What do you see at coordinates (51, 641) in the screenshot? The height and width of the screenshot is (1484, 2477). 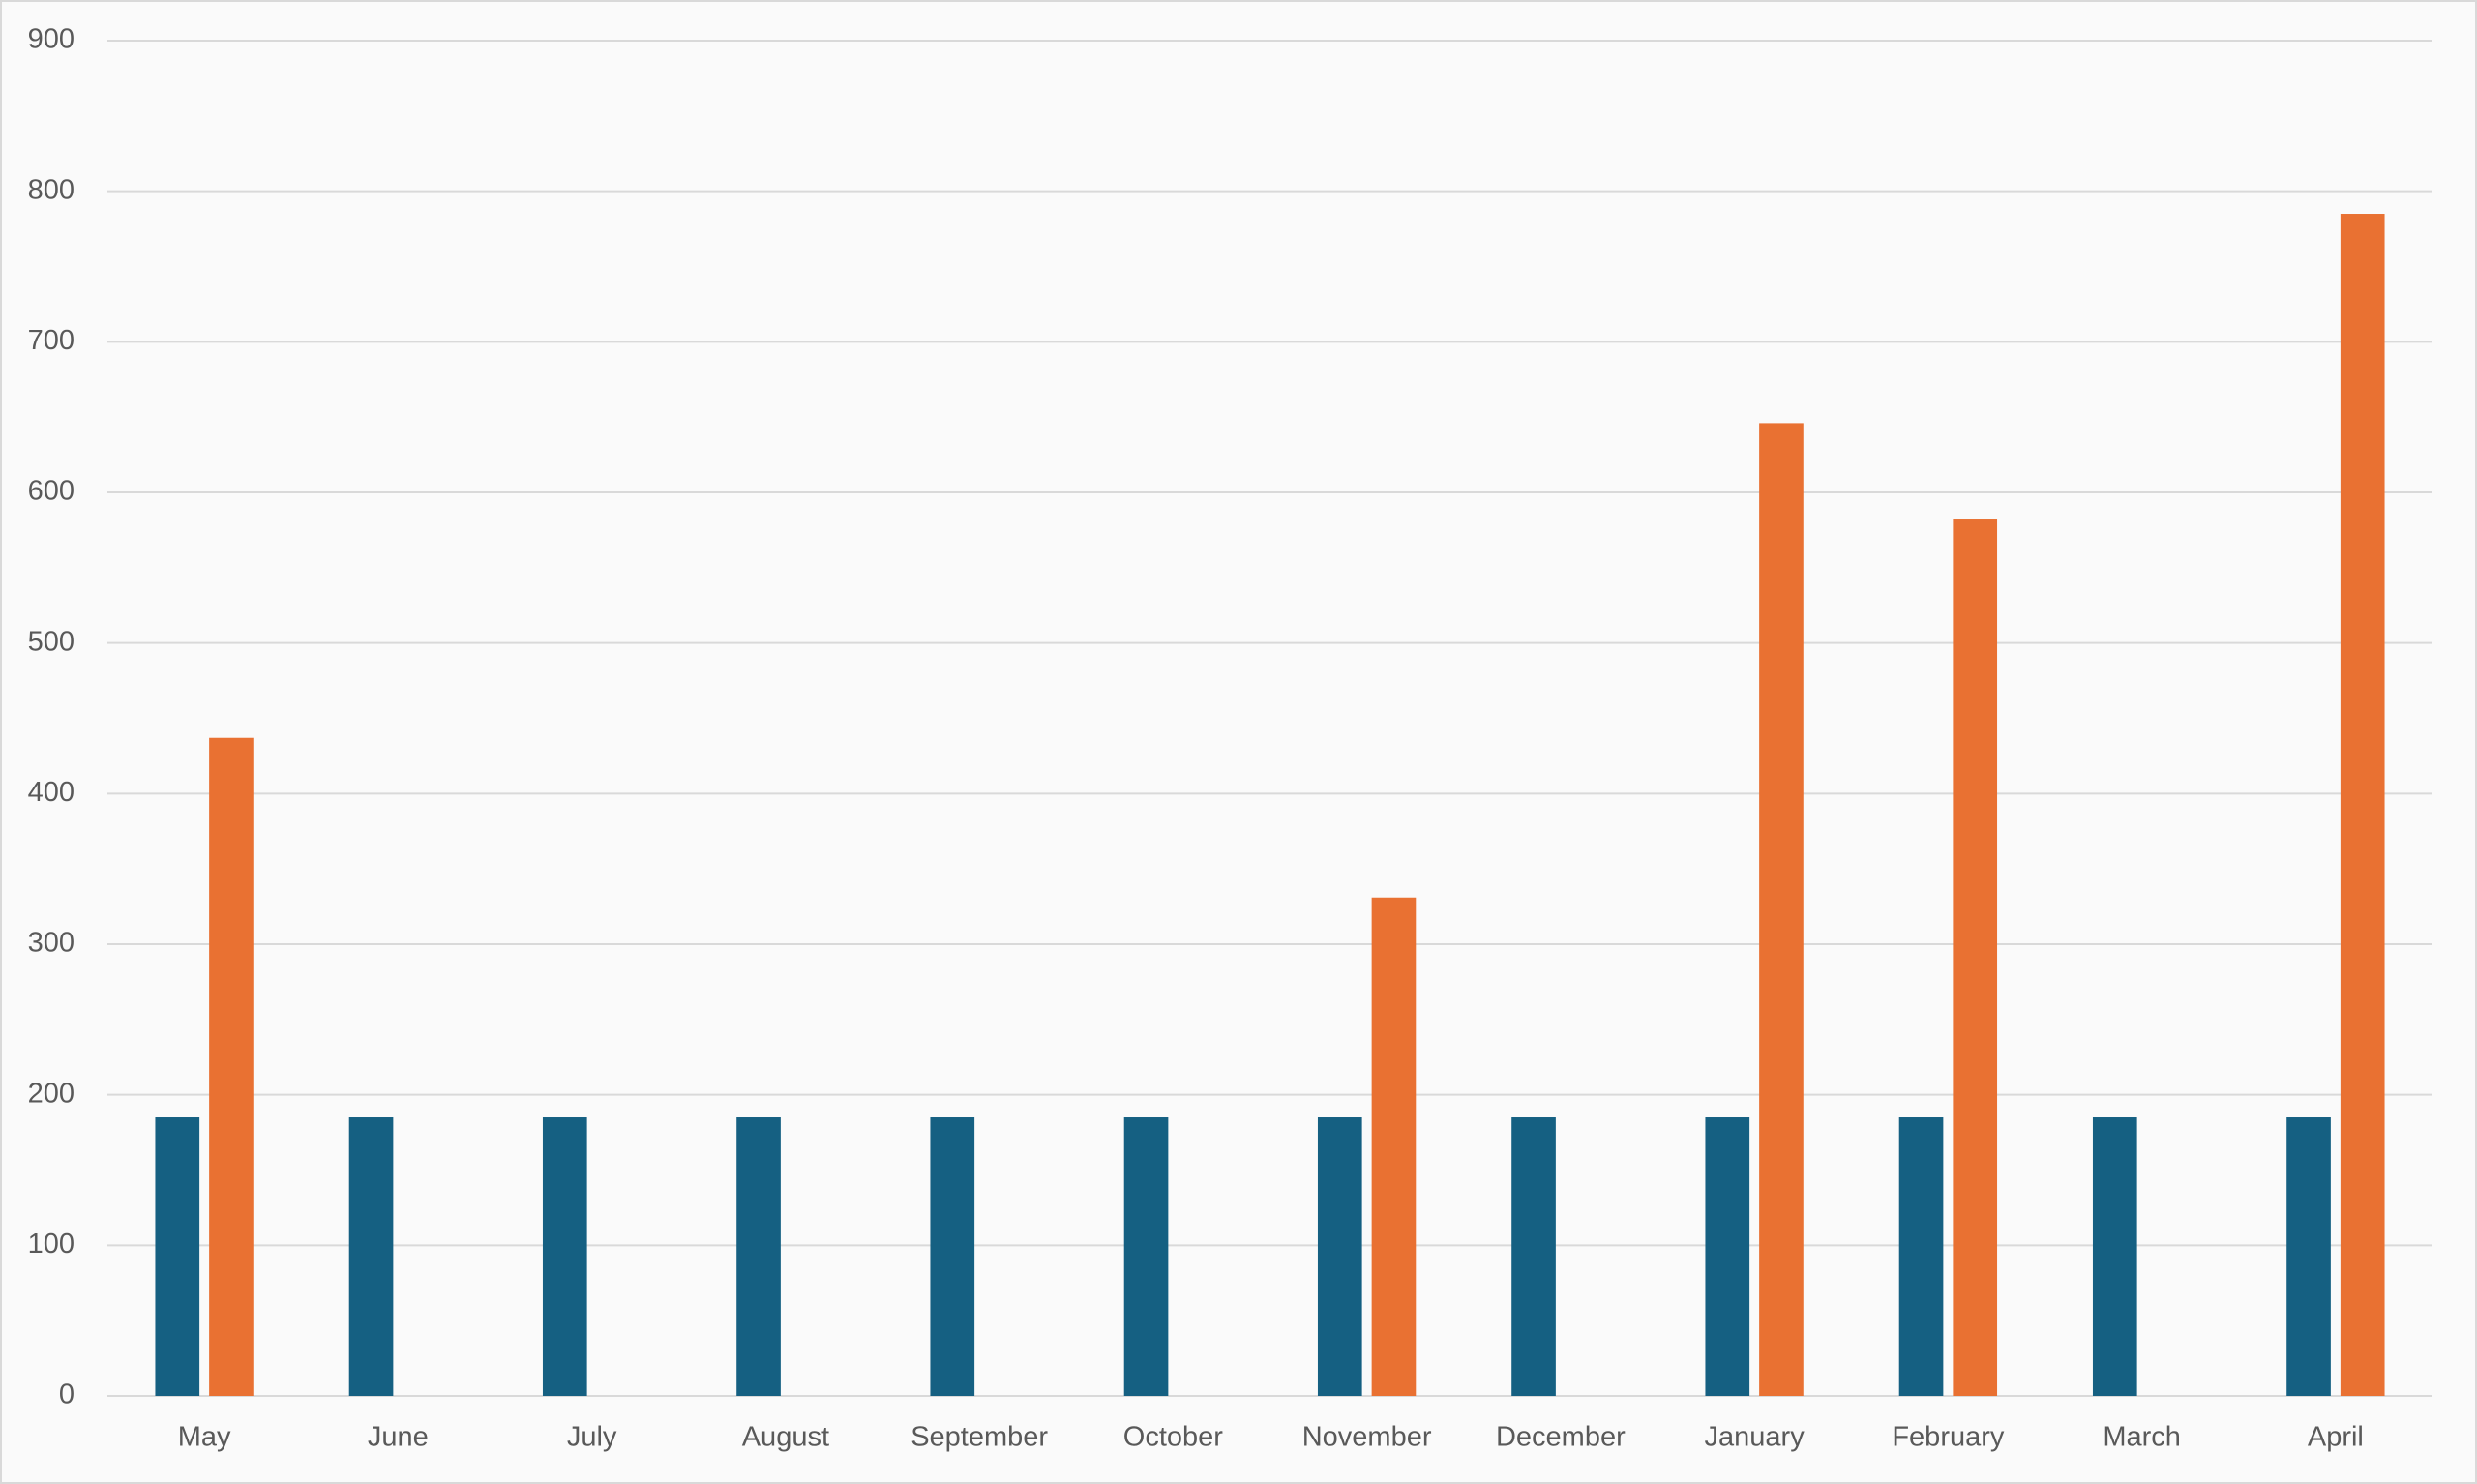 I see `y-tick-label: 500` at bounding box center [51, 641].